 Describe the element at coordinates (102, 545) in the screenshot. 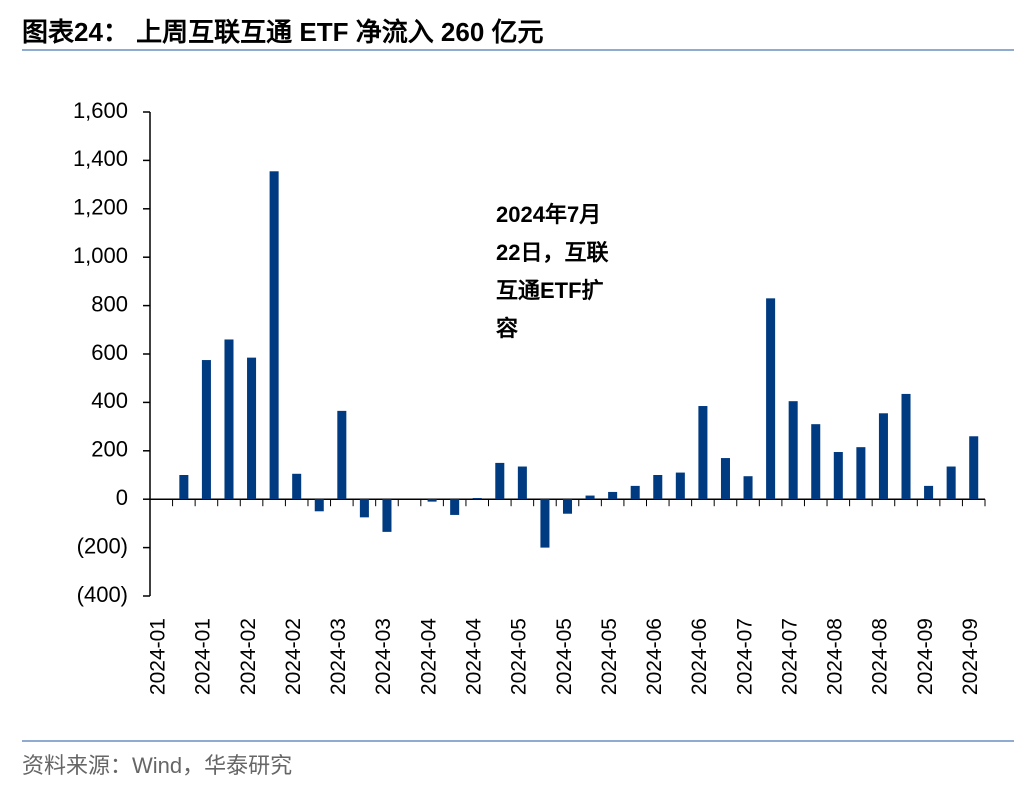

I see `y-tick-label: (200)` at that location.